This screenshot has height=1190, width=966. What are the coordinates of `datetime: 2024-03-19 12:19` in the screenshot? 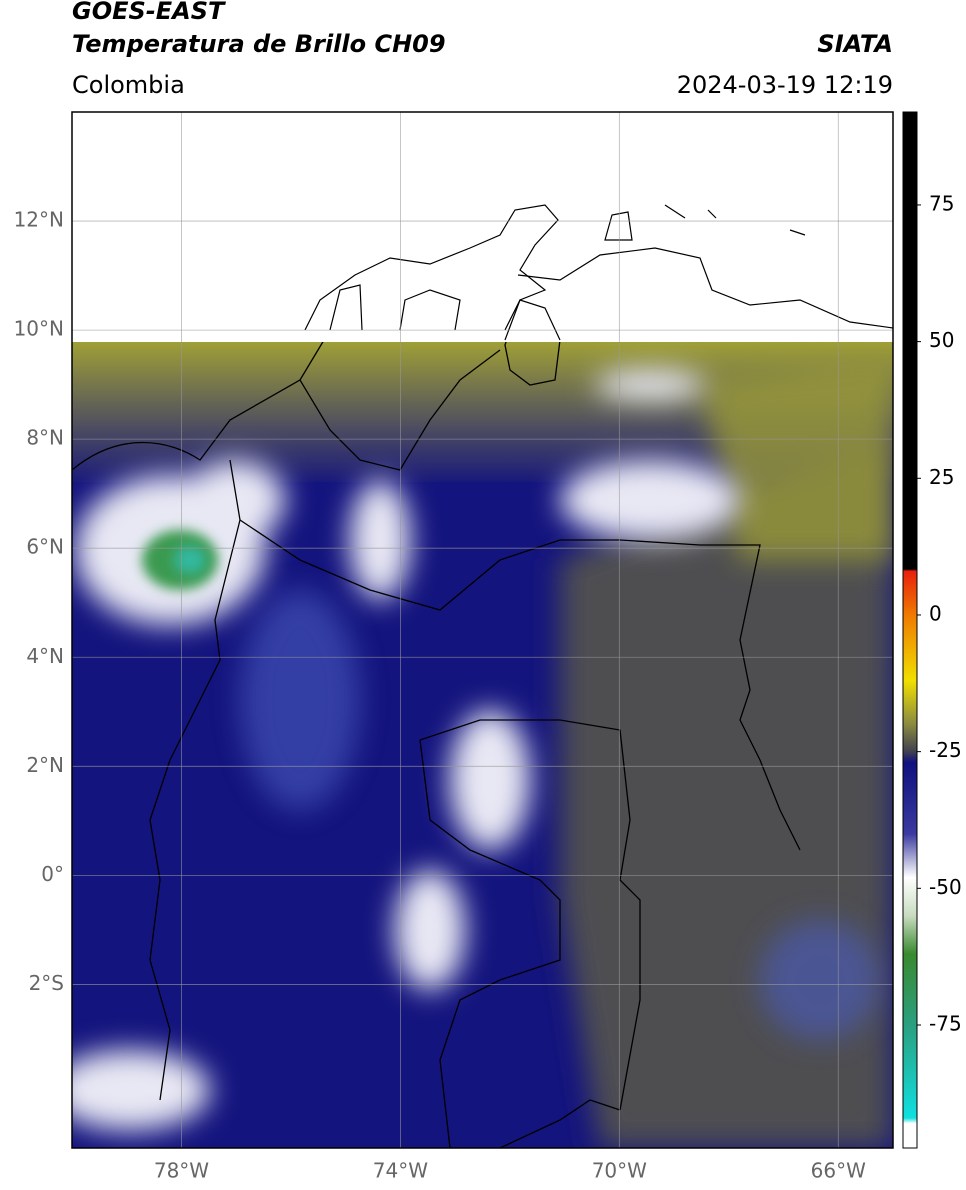 It's located at (785, 85).